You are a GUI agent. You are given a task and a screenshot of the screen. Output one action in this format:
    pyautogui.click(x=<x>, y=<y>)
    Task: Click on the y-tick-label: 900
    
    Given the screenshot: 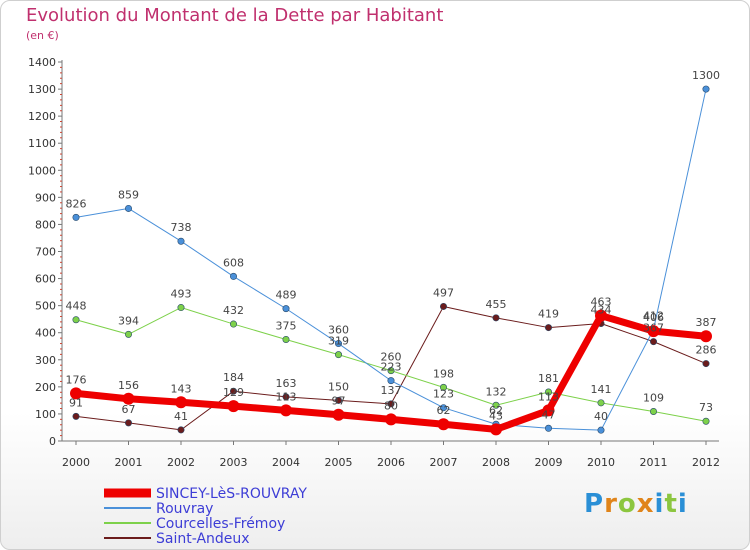 What is the action you would take?
    pyautogui.click(x=45, y=197)
    